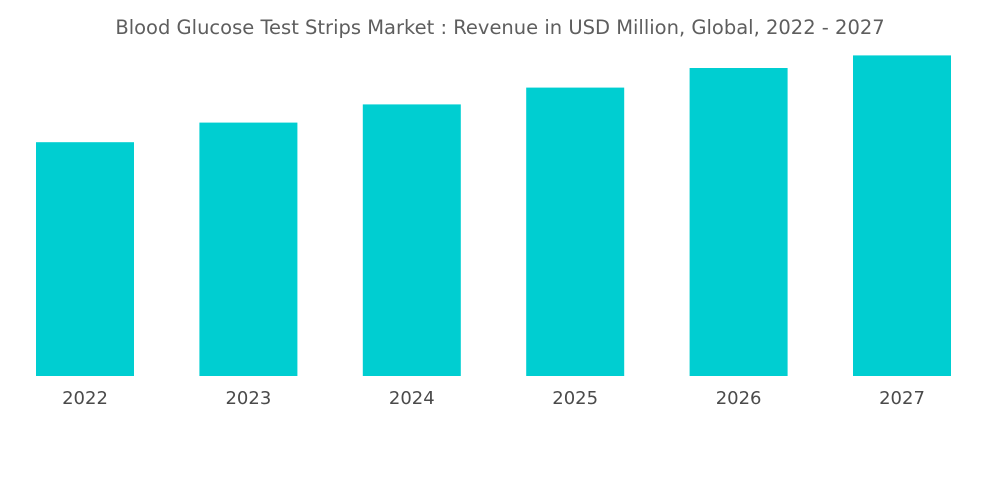 The image size is (1000, 504). Describe the element at coordinates (493, 398) in the screenshot. I see `x-tick-labels: 2022 2023 2024 2025 2026 2027` at that location.